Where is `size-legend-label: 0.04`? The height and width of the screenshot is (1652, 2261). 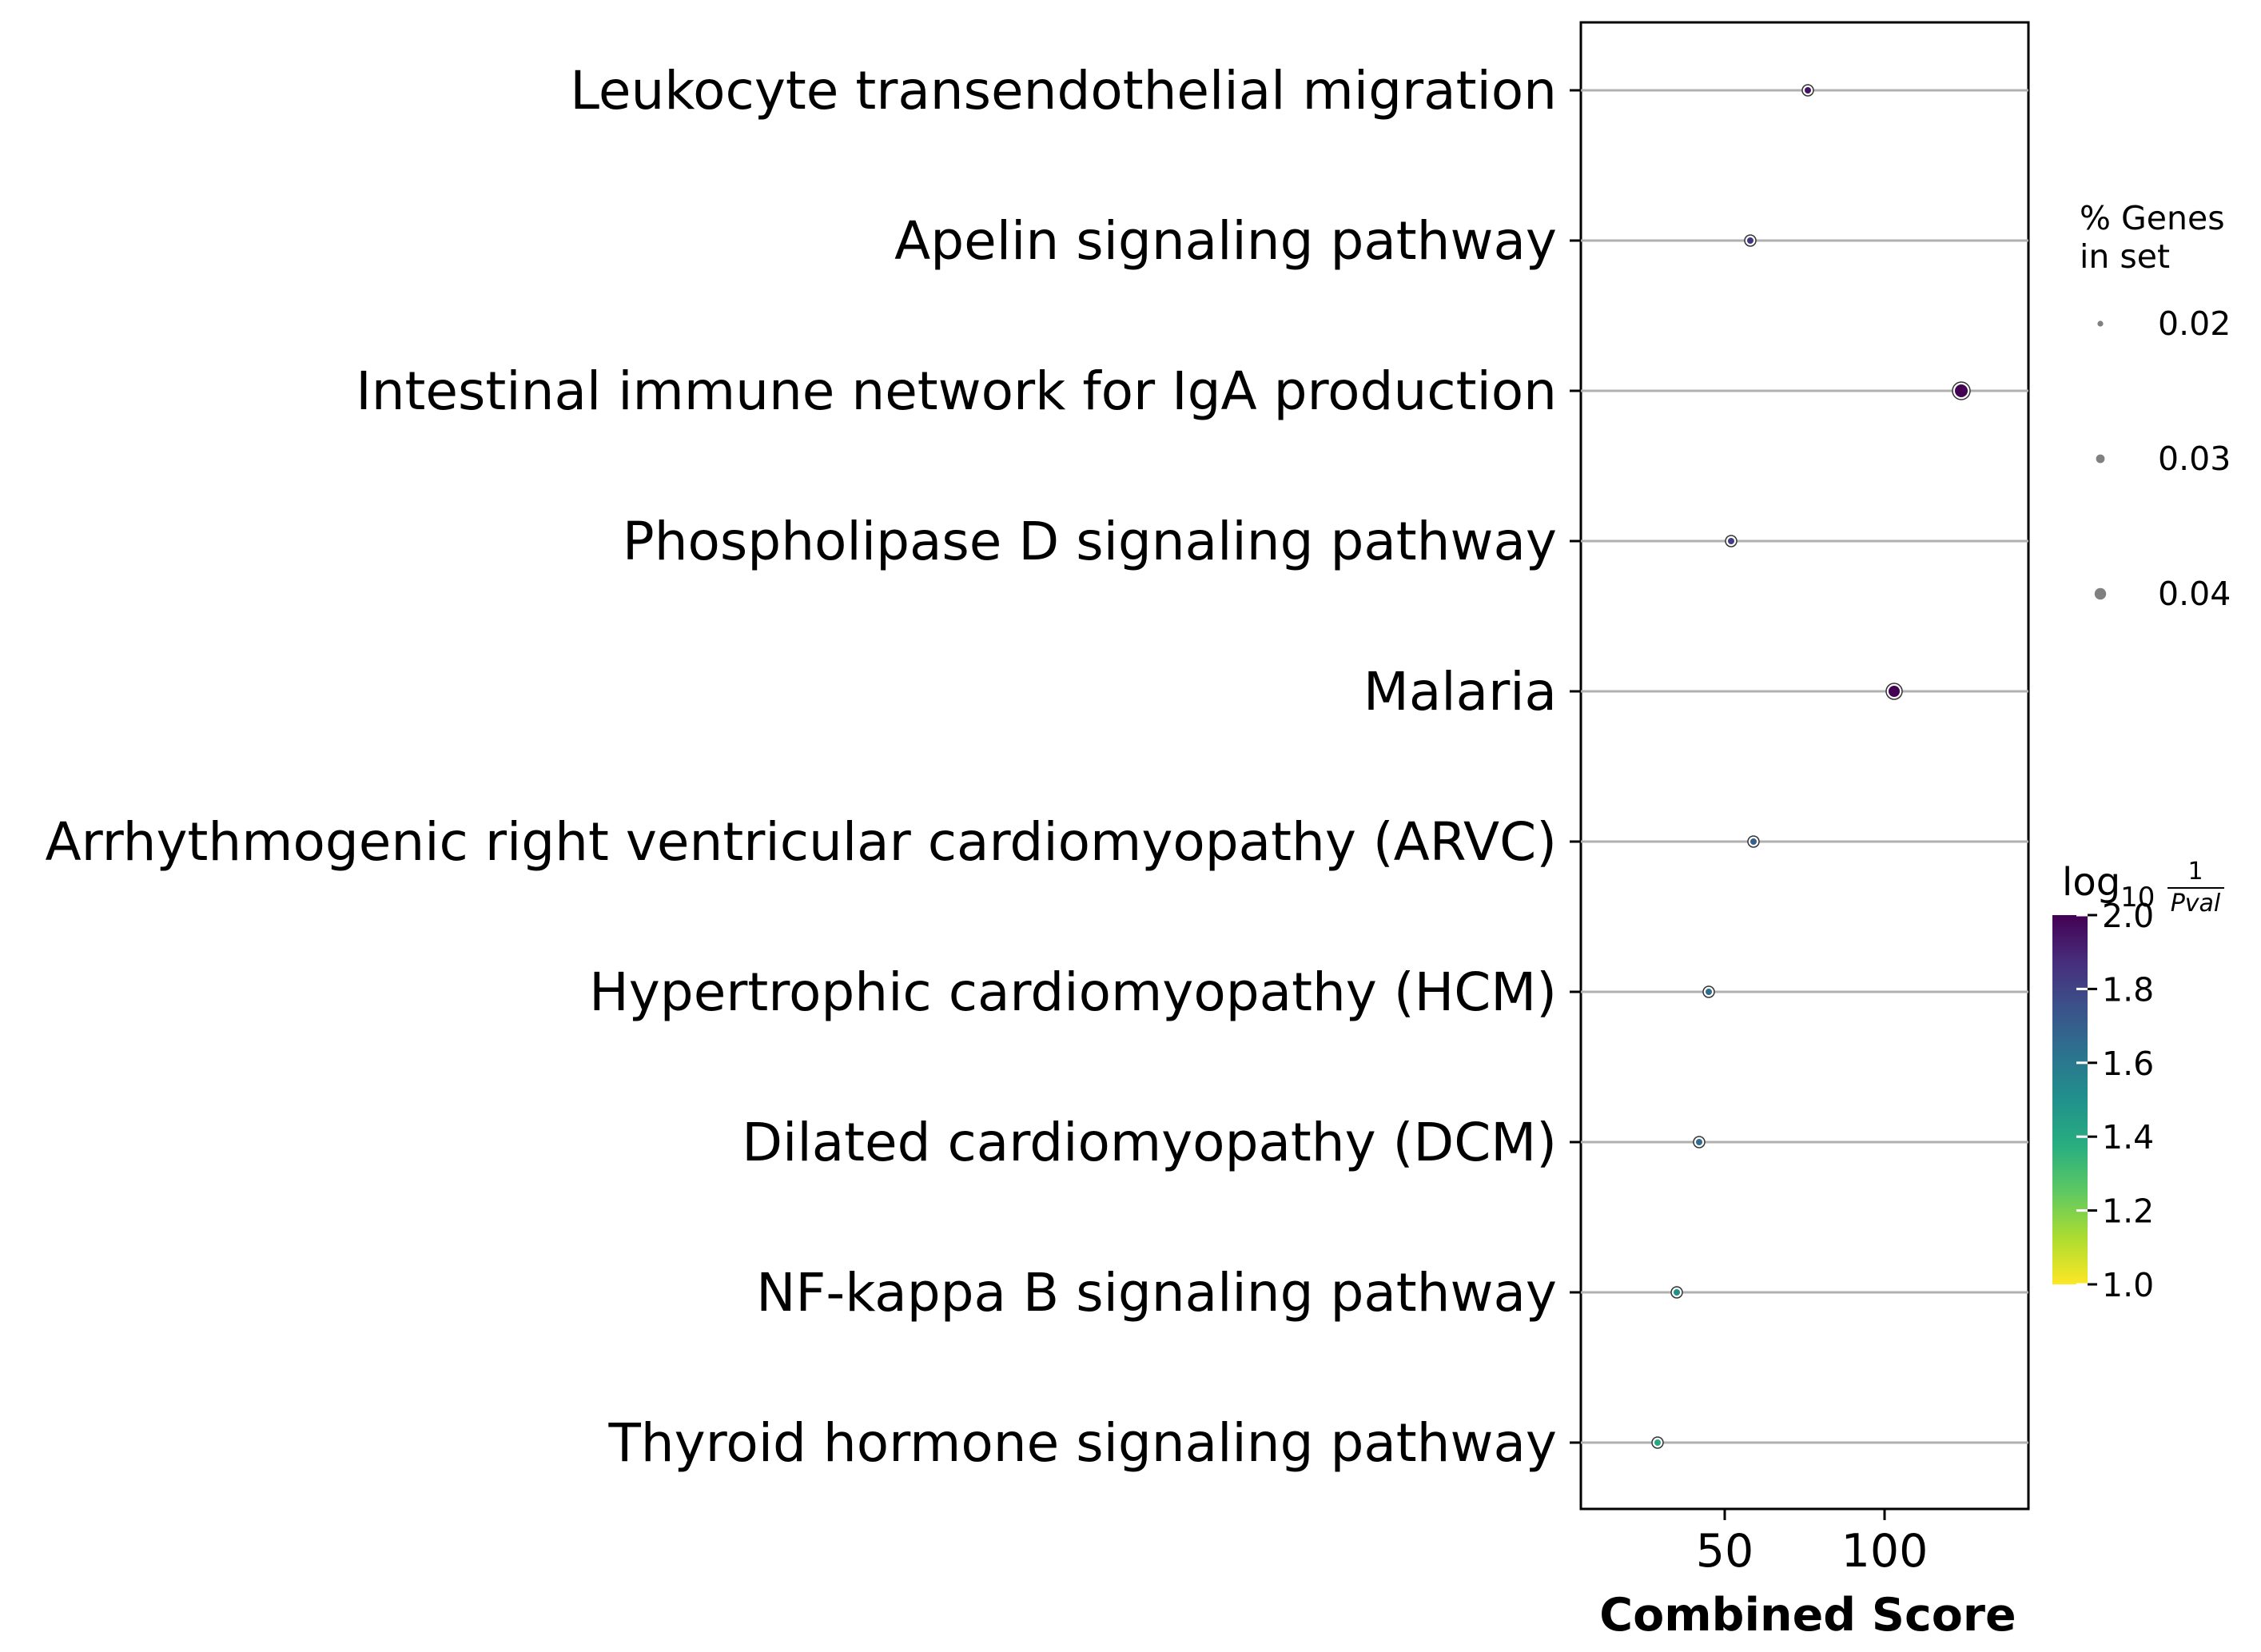 size-legend-label: 0.04 is located at coordinates (2194, 594).